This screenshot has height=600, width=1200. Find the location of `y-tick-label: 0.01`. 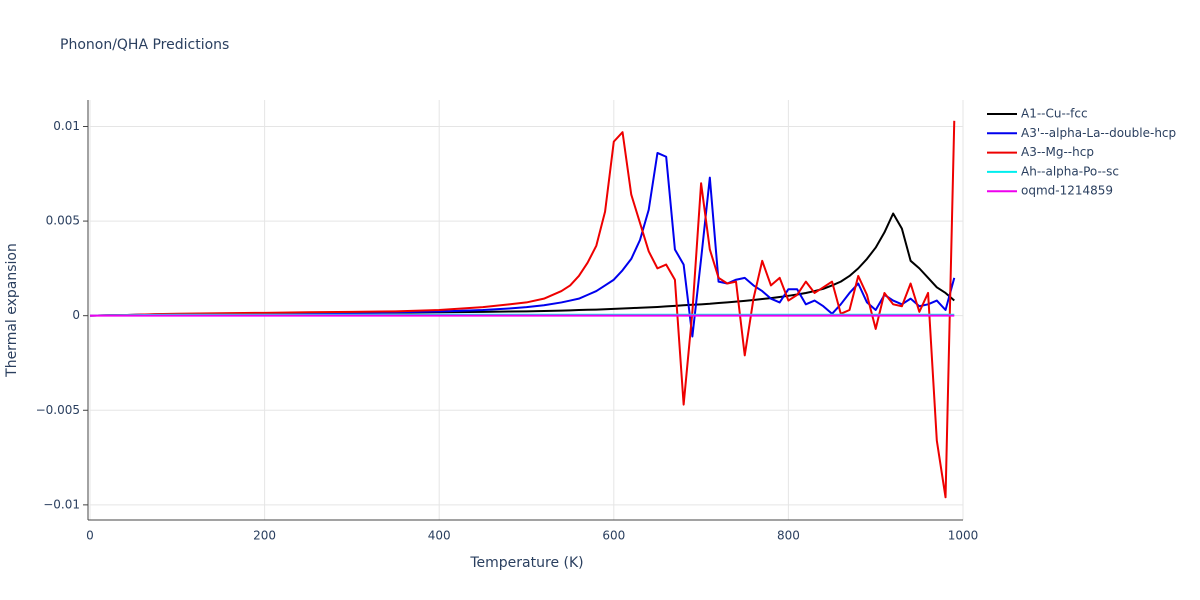

y-tick-label: 0.01 is located at coordinates (66, 126).